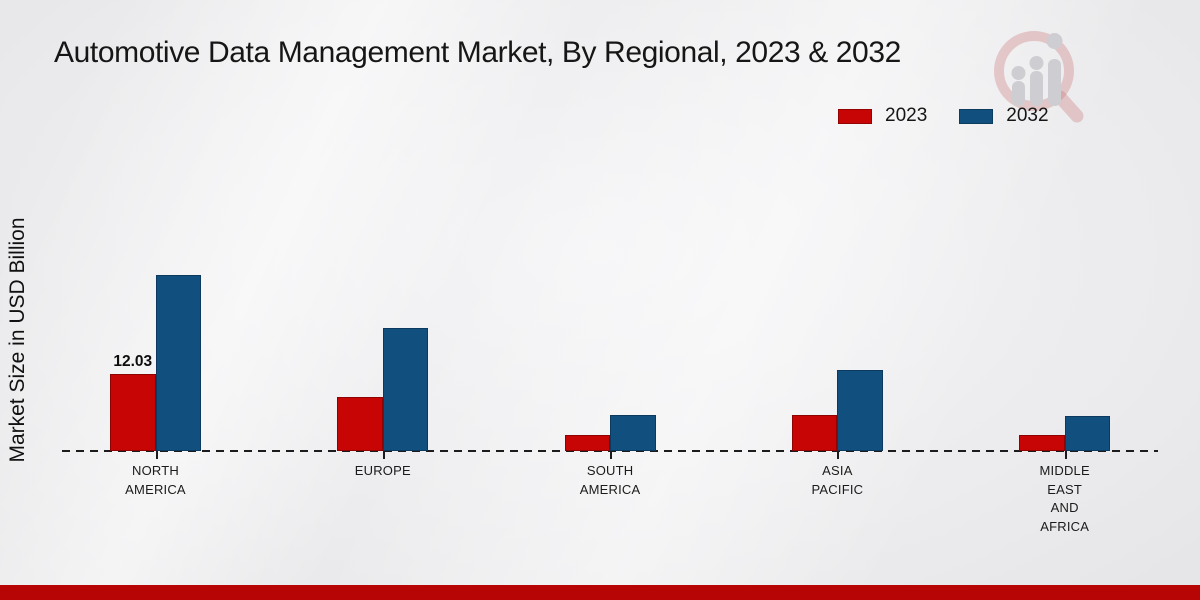 The height and width of the screenshot is (600, 1200). I want to click on bar-middle-east-and-africa-2023, so click(1042, 443).